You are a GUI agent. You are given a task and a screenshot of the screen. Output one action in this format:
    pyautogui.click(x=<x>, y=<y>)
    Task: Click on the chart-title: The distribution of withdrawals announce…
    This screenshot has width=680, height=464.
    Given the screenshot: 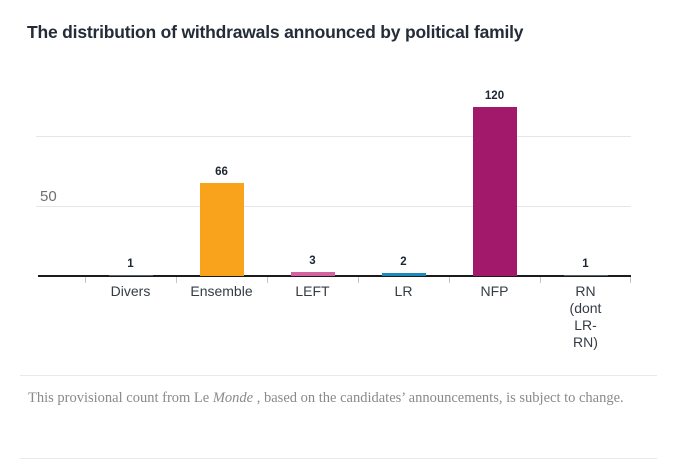 What is the action you would take?
    pyautogui.click(x=275, y=32)
    